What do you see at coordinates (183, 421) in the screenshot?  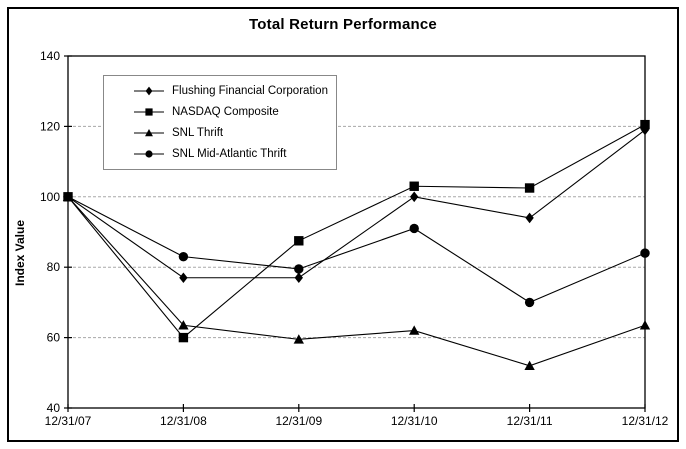 I see `svg-text: 12/31/08` at bounding box center [183, 421].